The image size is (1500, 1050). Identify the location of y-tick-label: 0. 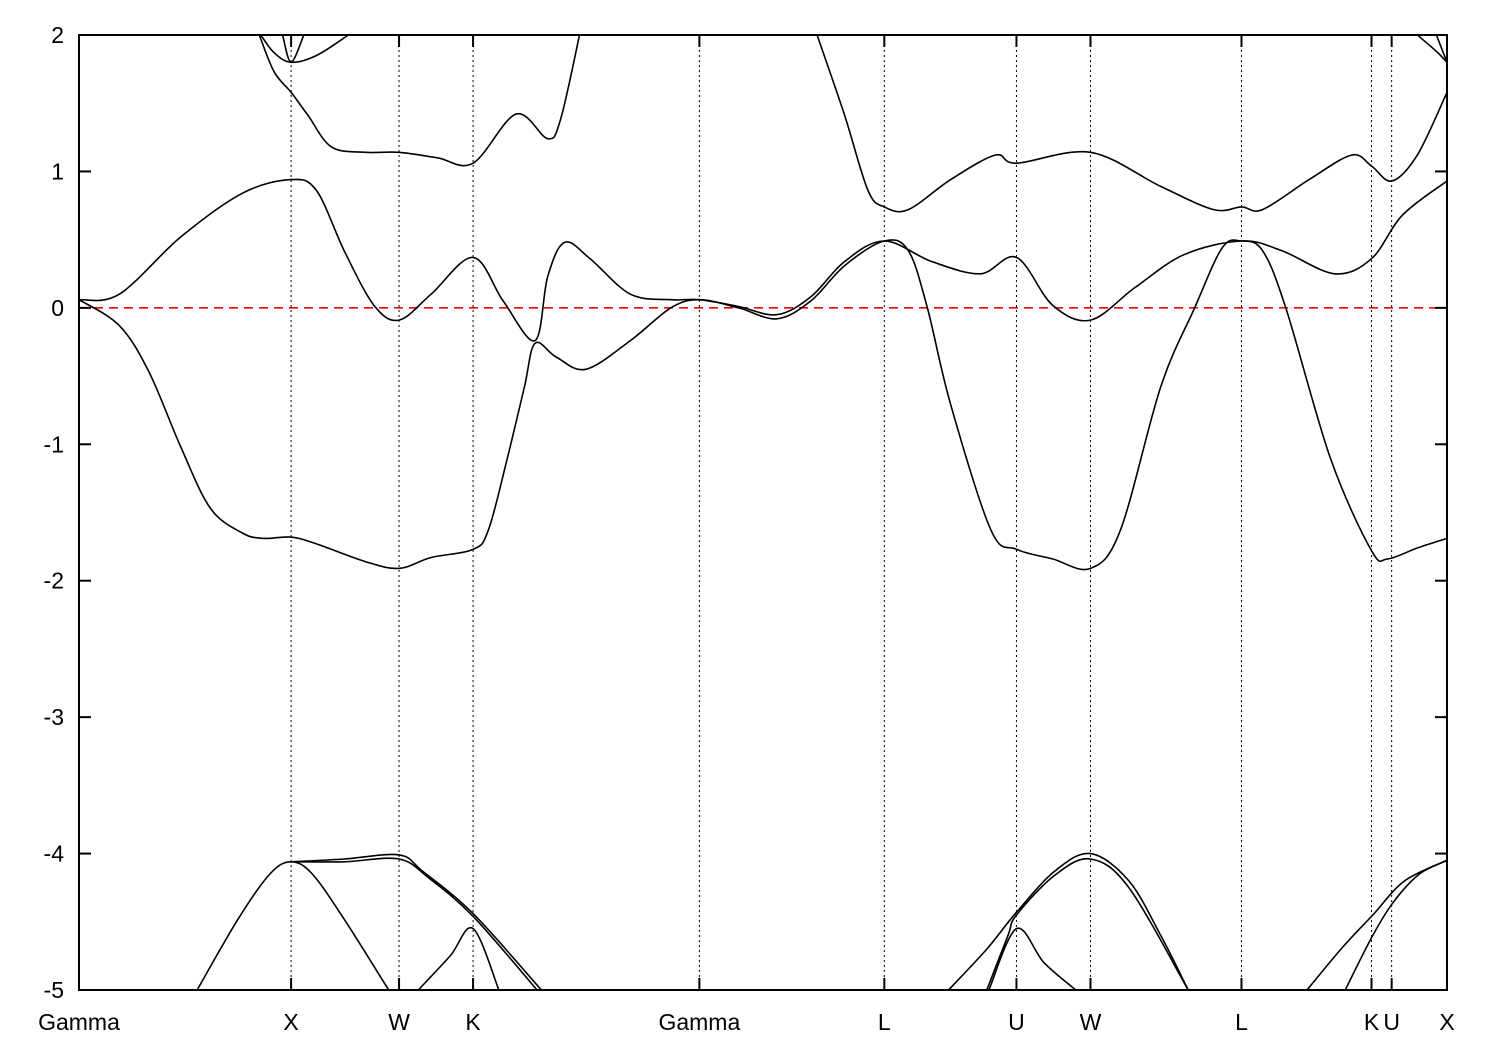
(57, 308).